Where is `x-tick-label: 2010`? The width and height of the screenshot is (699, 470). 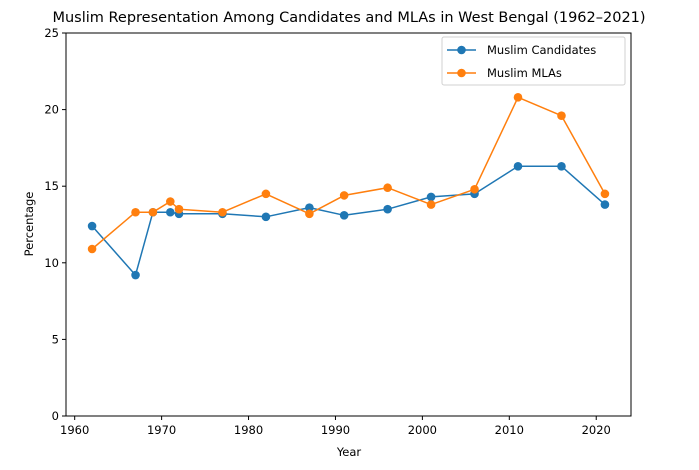 x-tick-label: 2010 is located at coordinates (509, 430).